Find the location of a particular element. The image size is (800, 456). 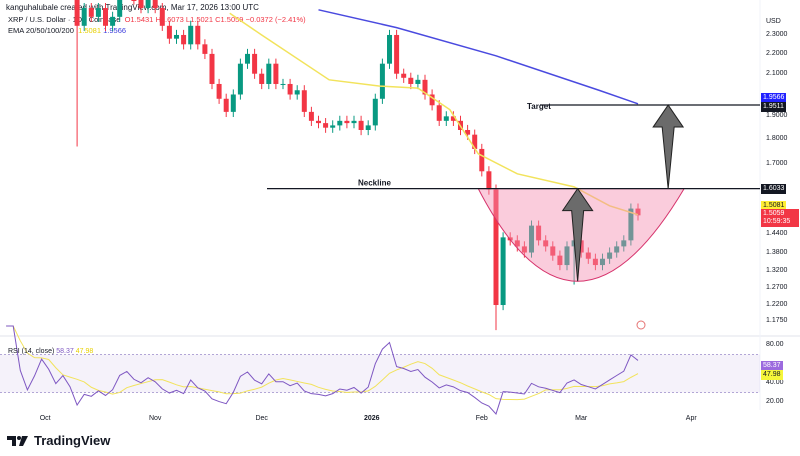

price-tick: 1.7000 is located at coordinates (777, 163).